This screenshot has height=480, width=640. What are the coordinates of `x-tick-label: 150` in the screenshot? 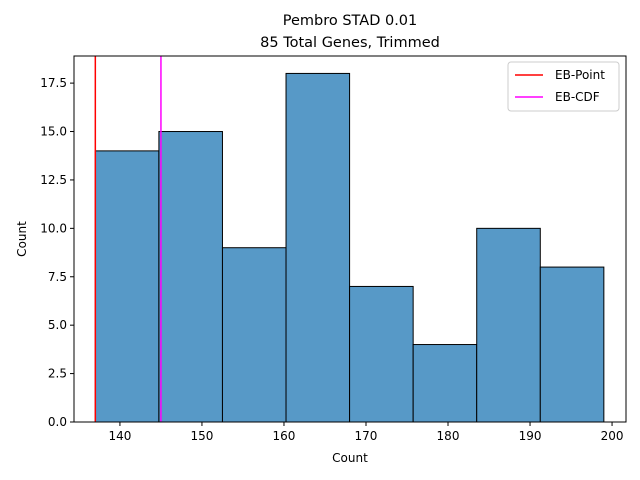 It's located at (201, 436).